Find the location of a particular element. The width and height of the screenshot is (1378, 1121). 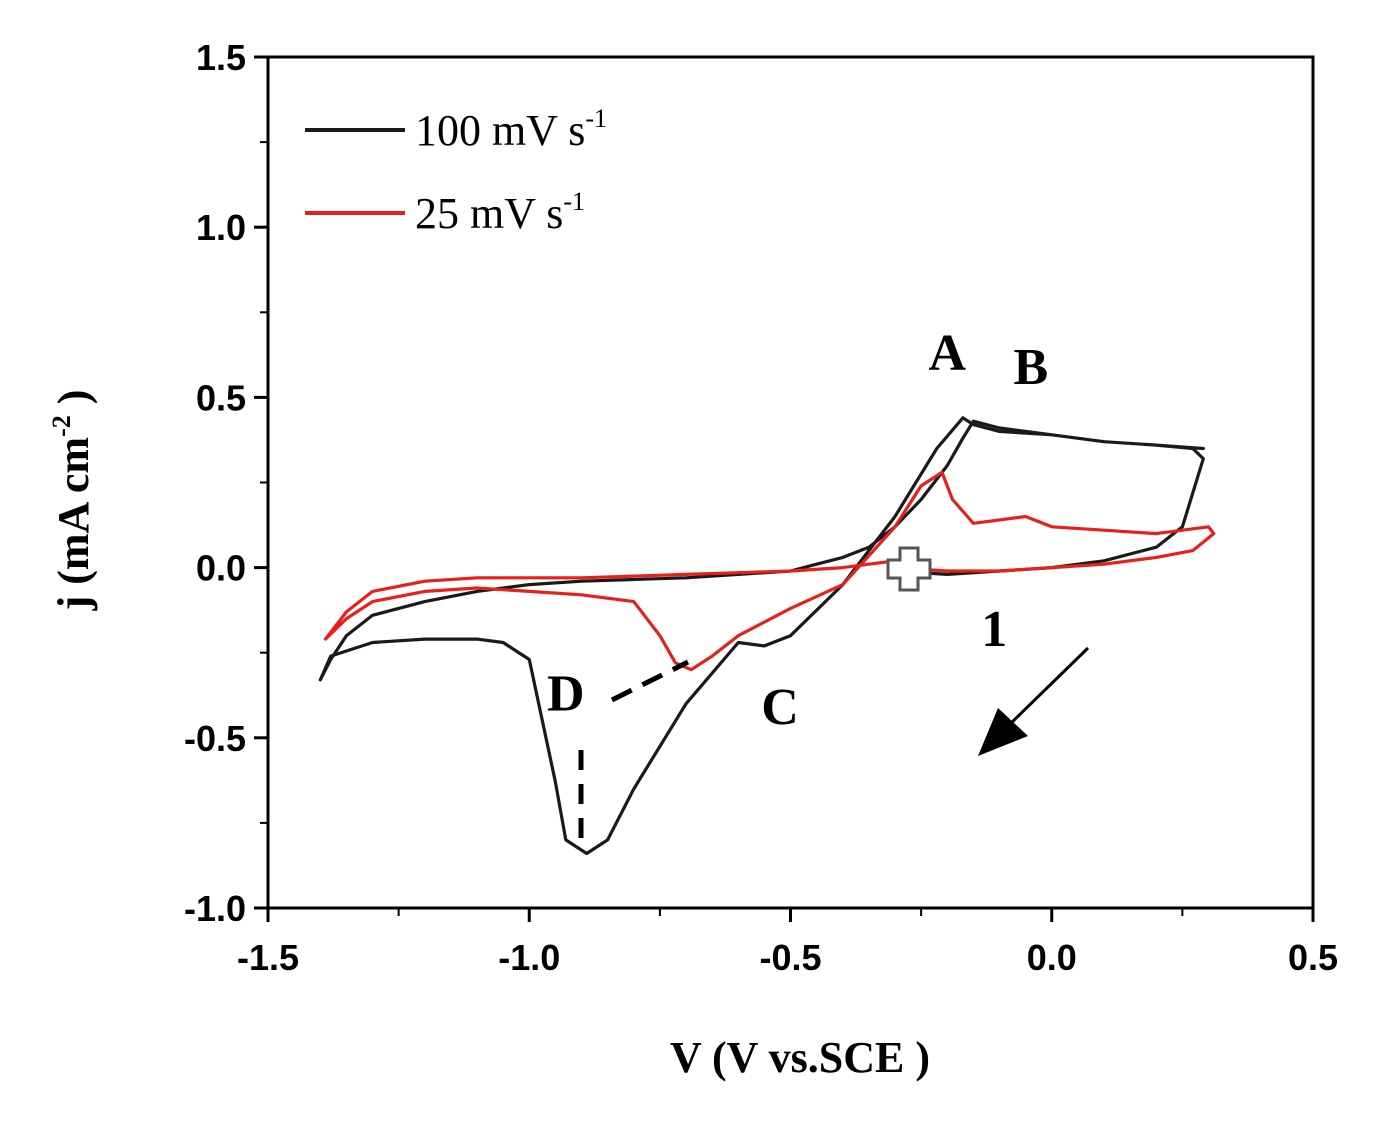

y-tick-label: 0.0 is located at coordinates (221, 568).